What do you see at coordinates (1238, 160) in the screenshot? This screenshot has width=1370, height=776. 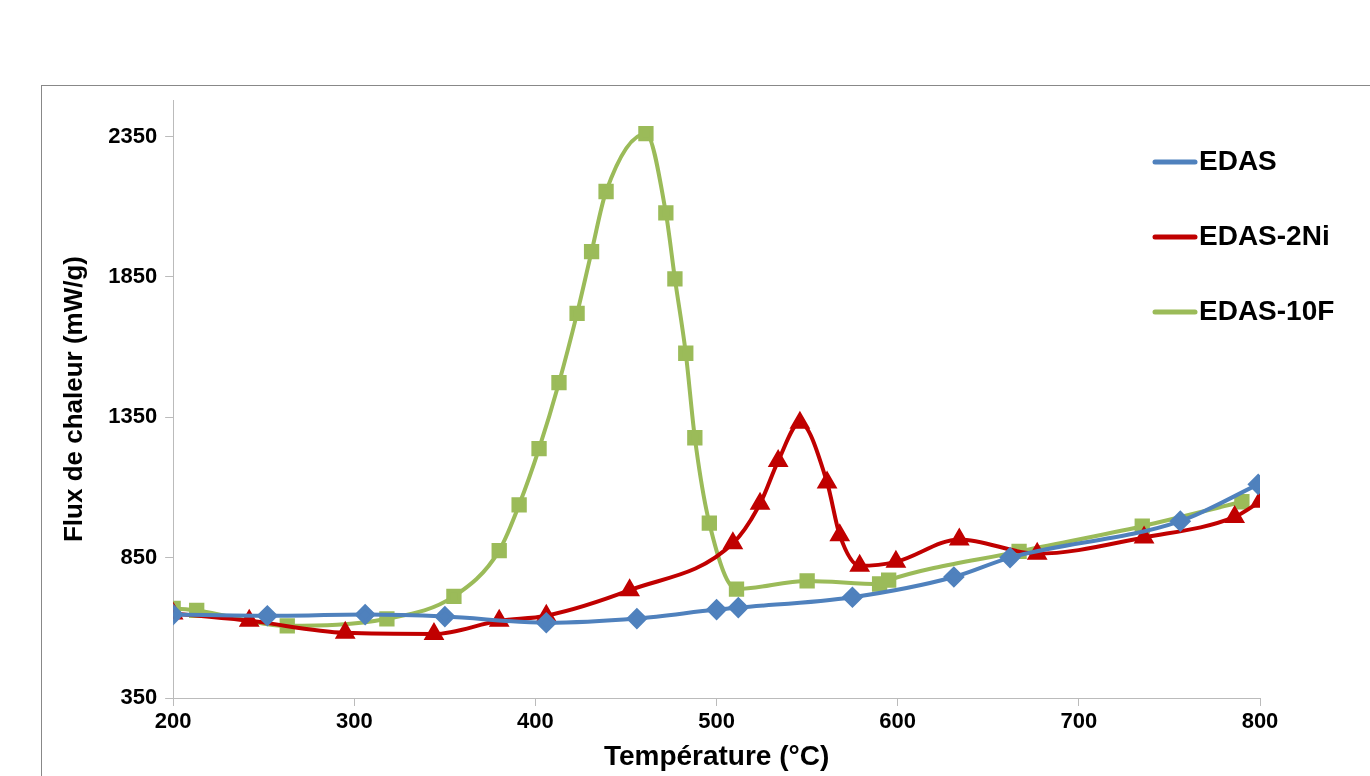 I see `legend-label: EDAS` at bounding box center [1238, 160].